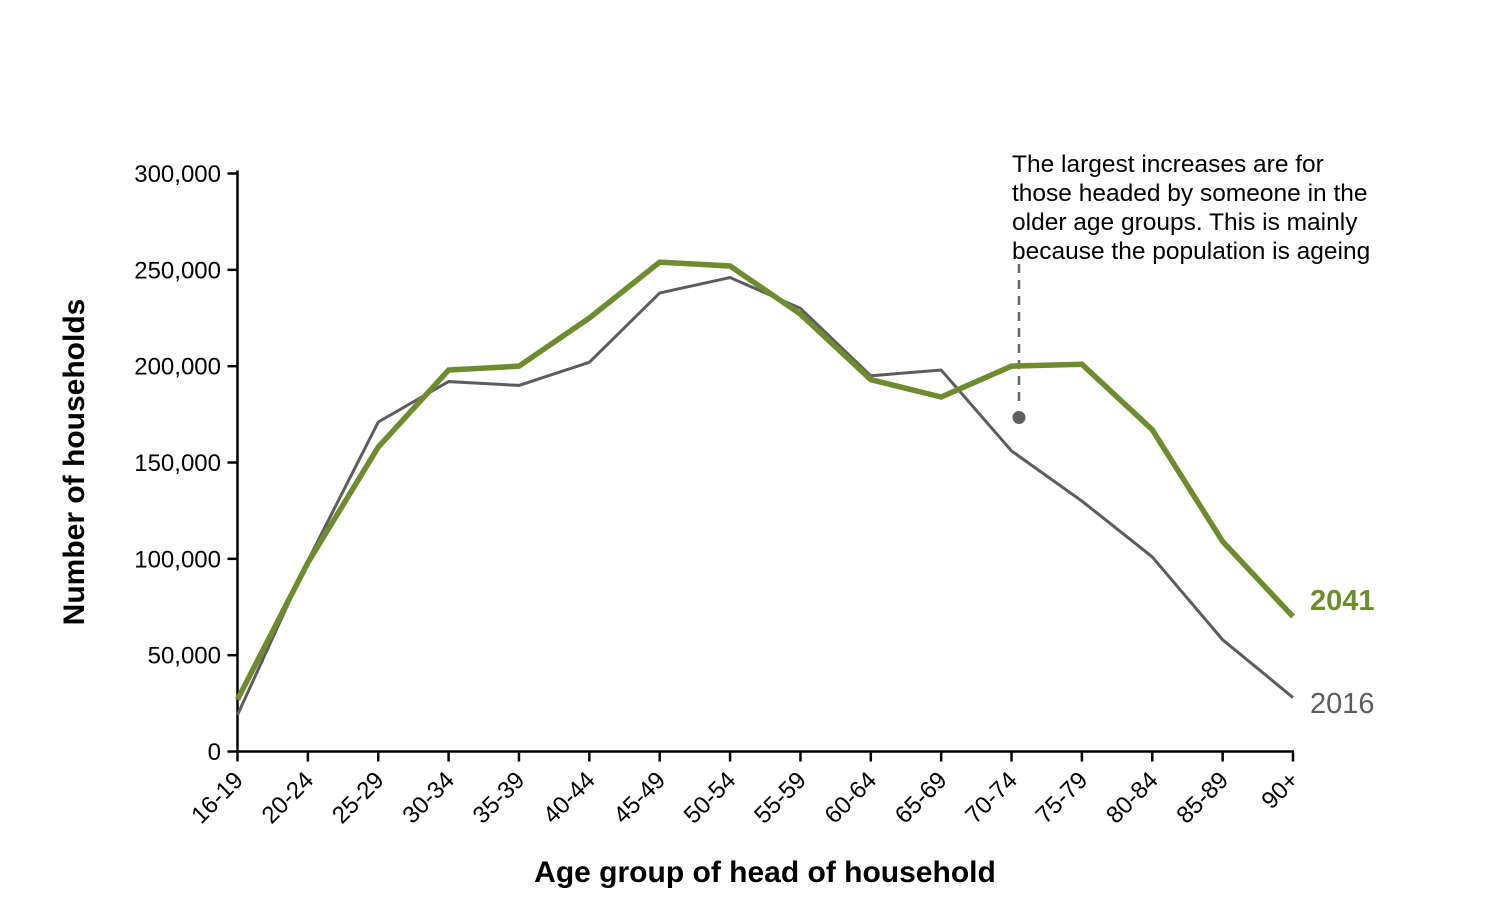 The height and width of the screenshot is (923, 1509). I want to click on annotation-line-3: older age groups. This is mainly, so click(1185, 222).